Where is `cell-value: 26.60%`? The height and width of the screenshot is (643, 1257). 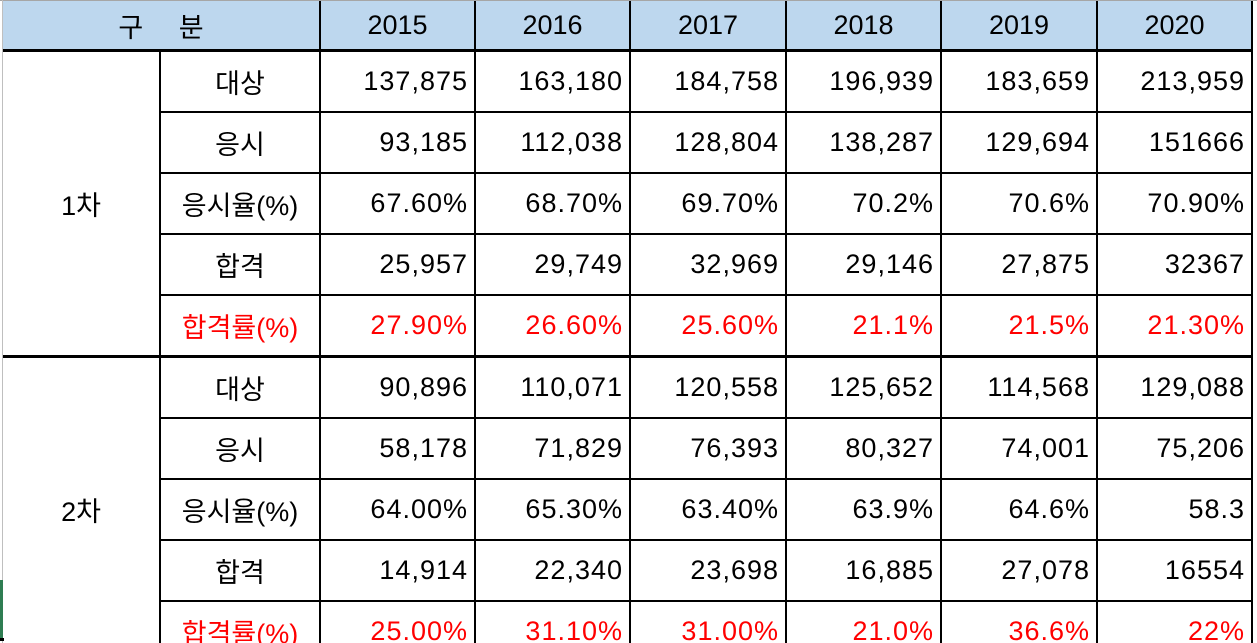 cell-value: 26.60% is located at coordinates (552, 326).